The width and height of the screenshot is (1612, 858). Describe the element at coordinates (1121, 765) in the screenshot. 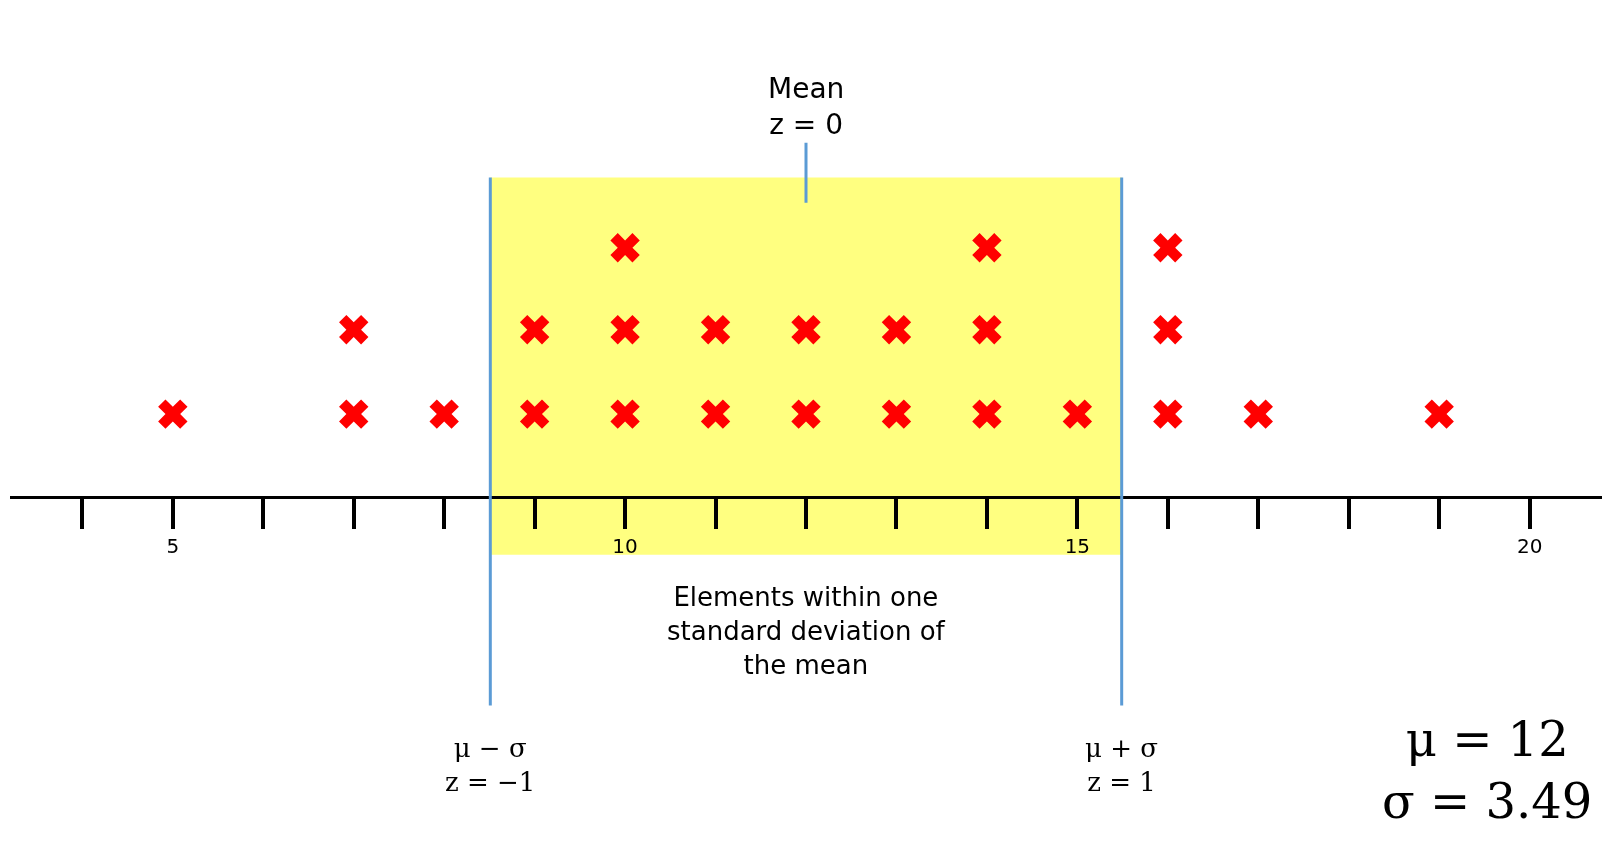

I see `text: μ + σ z = 1` at that location.